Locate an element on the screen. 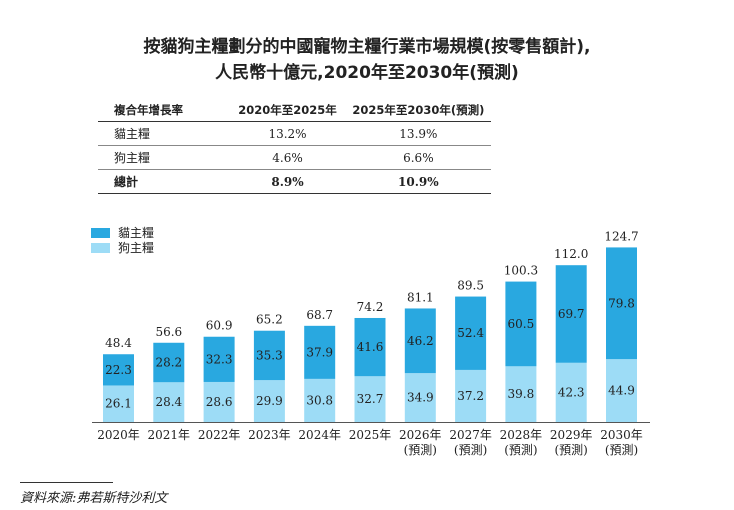  data-label-cat: 28.2 is located at coordinates (168, 363).